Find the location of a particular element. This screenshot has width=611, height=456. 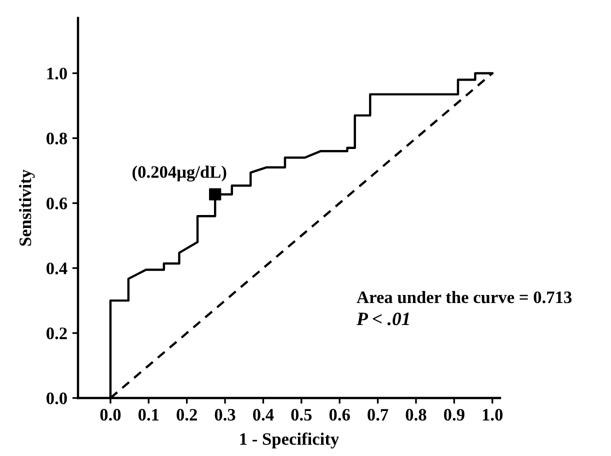

x-tick-label: 0.7 is located at coordinates (378, 414).